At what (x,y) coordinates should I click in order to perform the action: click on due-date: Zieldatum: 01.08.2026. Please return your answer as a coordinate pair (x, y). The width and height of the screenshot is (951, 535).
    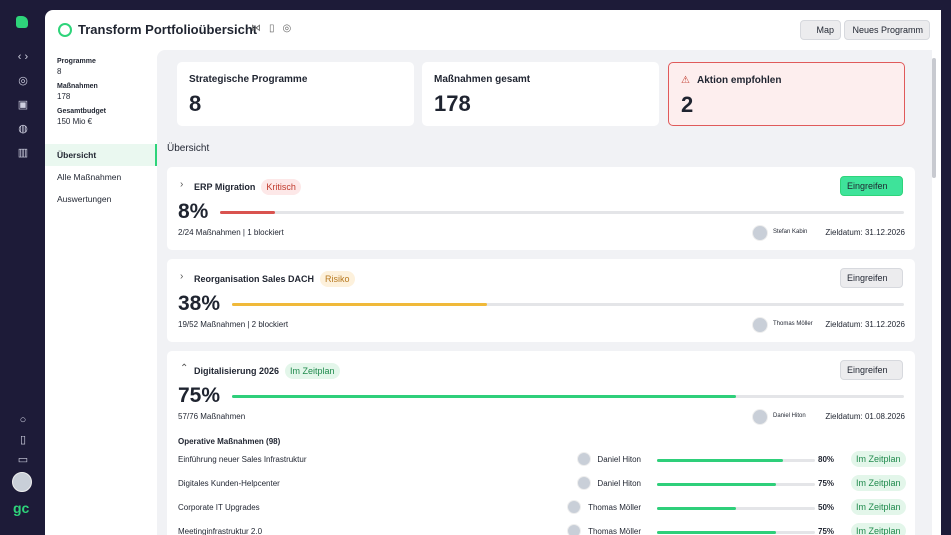
    Looking at the image, I should click on (865, 416).